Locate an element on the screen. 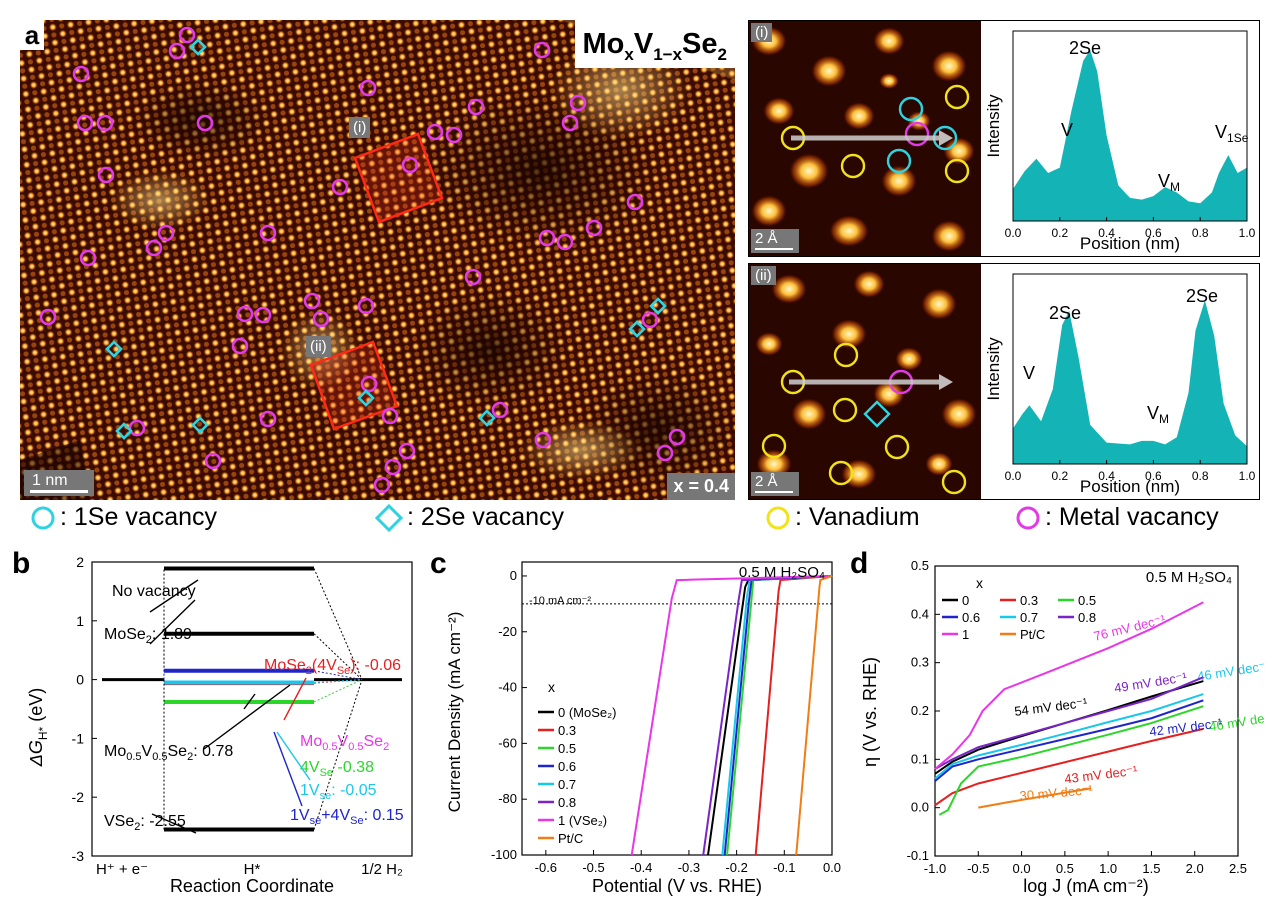 The height and width of the screenshot is (911, 1269). legend-label: 1 is located at coordinates (965, 634).